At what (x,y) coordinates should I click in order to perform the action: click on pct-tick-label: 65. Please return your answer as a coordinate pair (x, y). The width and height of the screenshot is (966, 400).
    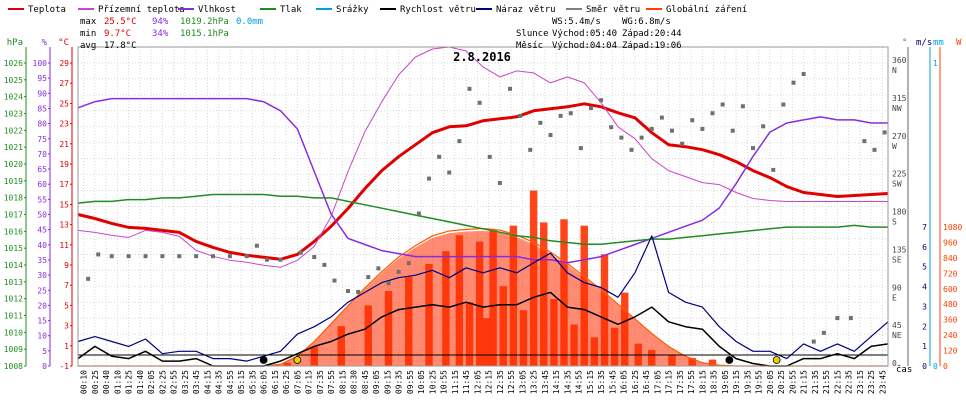
    Looking at the image, I should click on (42, 169).